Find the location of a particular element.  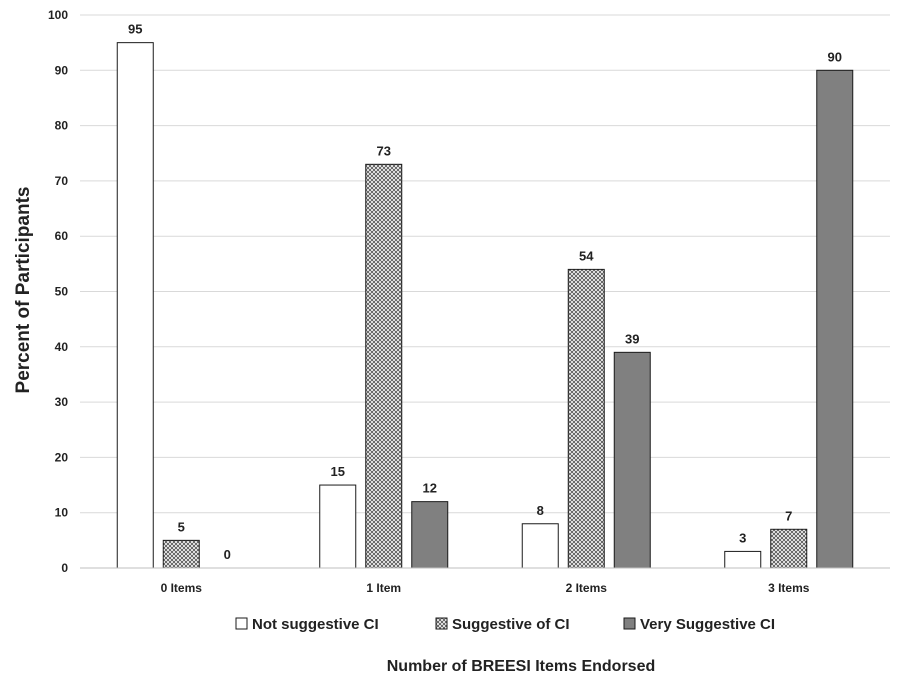

x-tick-label: 1 Item is located at coordinates (383, 588).